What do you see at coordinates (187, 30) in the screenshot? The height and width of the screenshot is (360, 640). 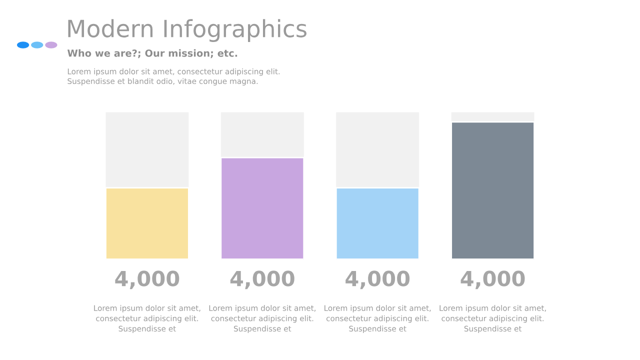 I see `chart-title: Modern Infographics` at bounding box center [187, 30].